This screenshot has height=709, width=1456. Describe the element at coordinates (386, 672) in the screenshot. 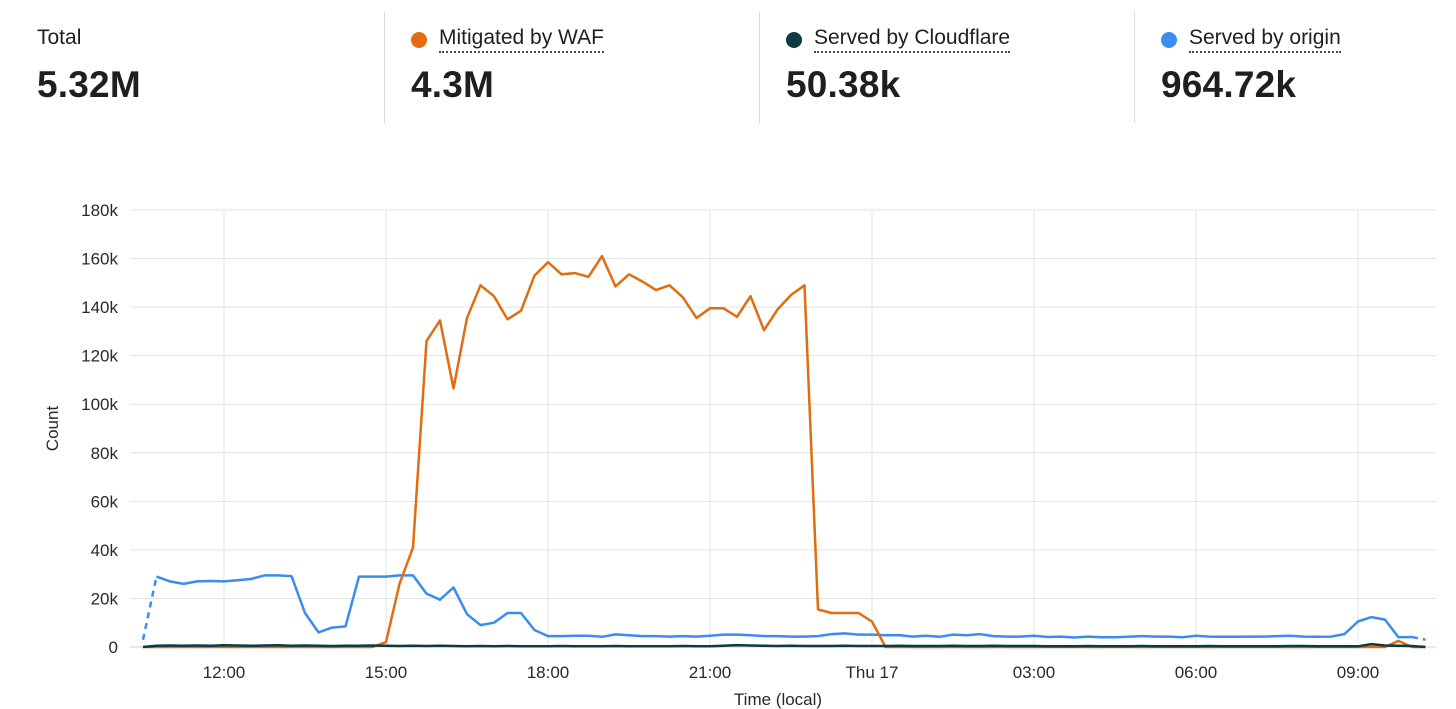

I see `x-tick-label: 15:00` at that location.